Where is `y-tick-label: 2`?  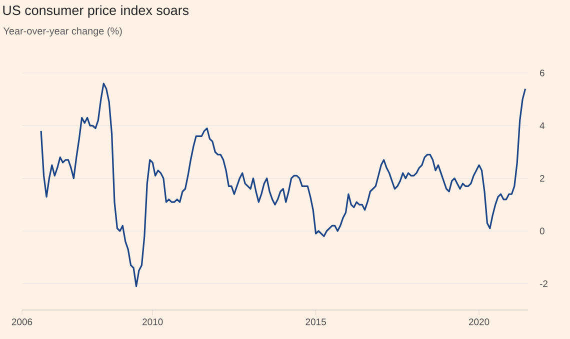 y-tick-label: 2 is located at coordinates (542, 178).